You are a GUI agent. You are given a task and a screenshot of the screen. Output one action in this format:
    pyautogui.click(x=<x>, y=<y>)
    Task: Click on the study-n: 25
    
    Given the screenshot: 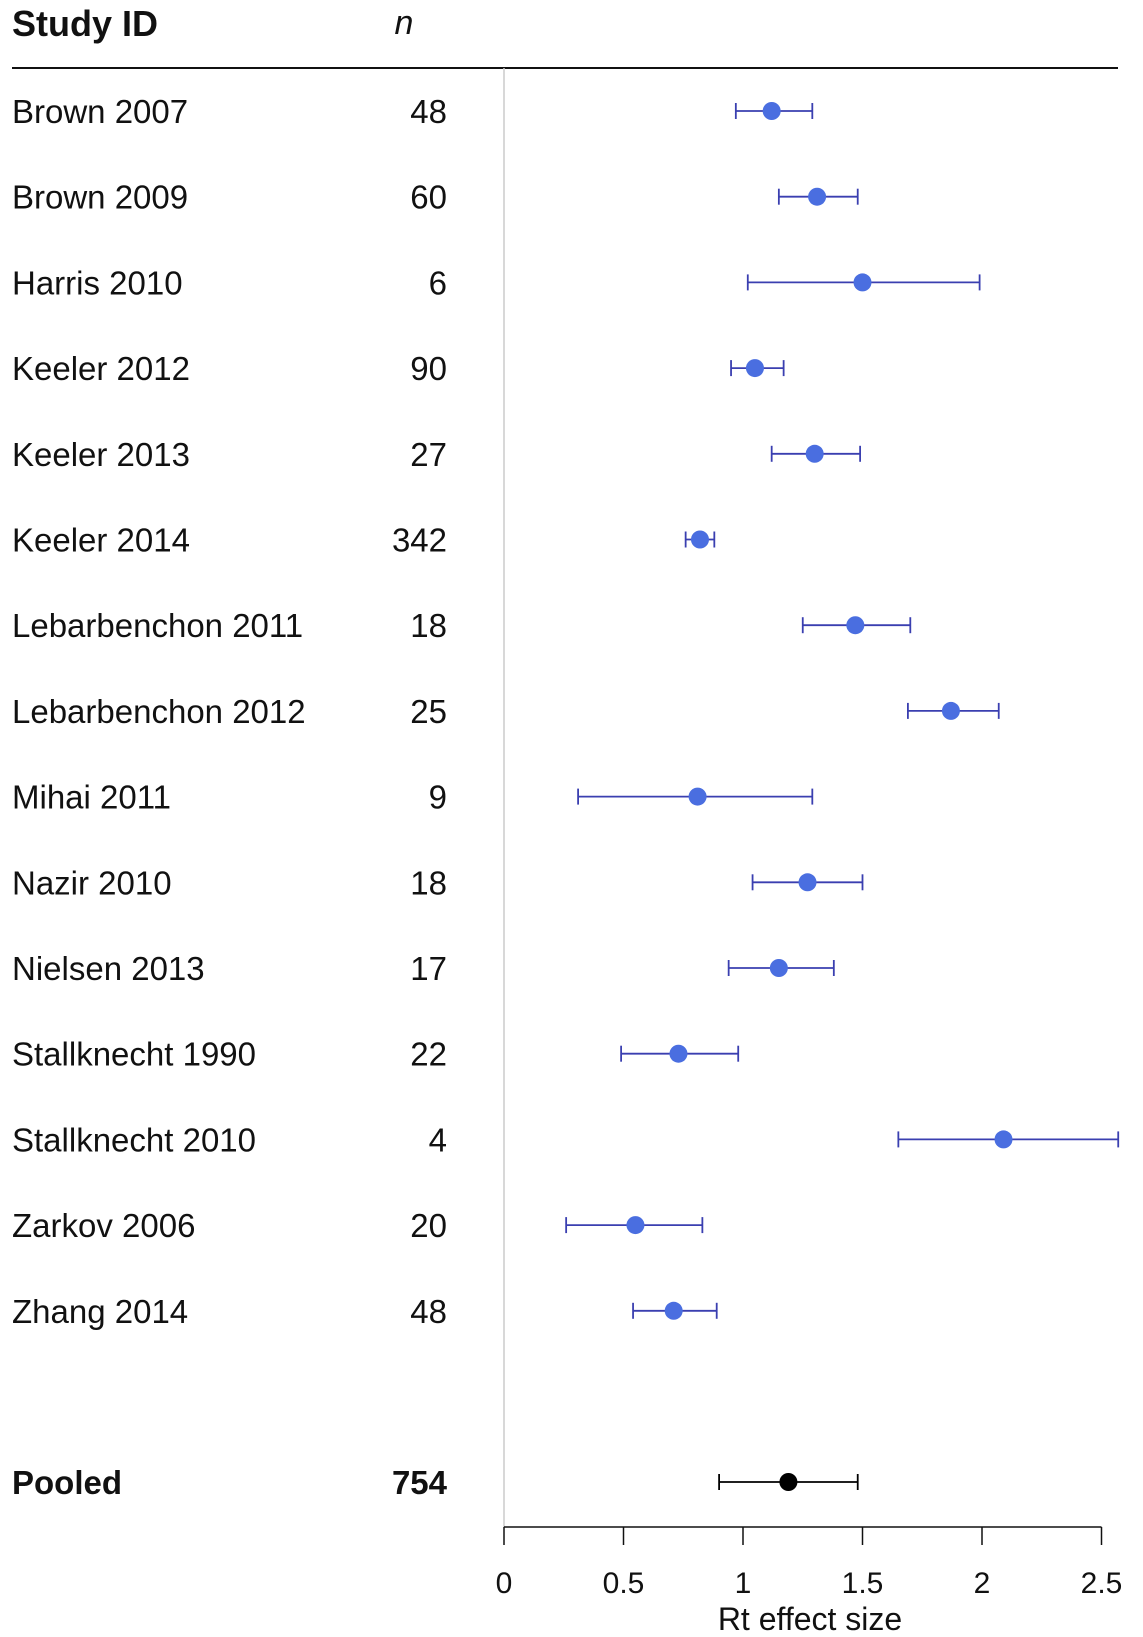 What is the action you would take?
    pyautogui.click(x=428, y=711)
    